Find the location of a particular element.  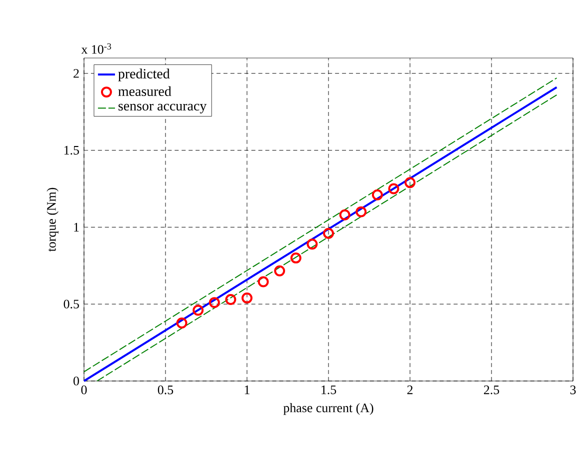

x-tick-label: 2.5 is located at coordinates (492, 390).